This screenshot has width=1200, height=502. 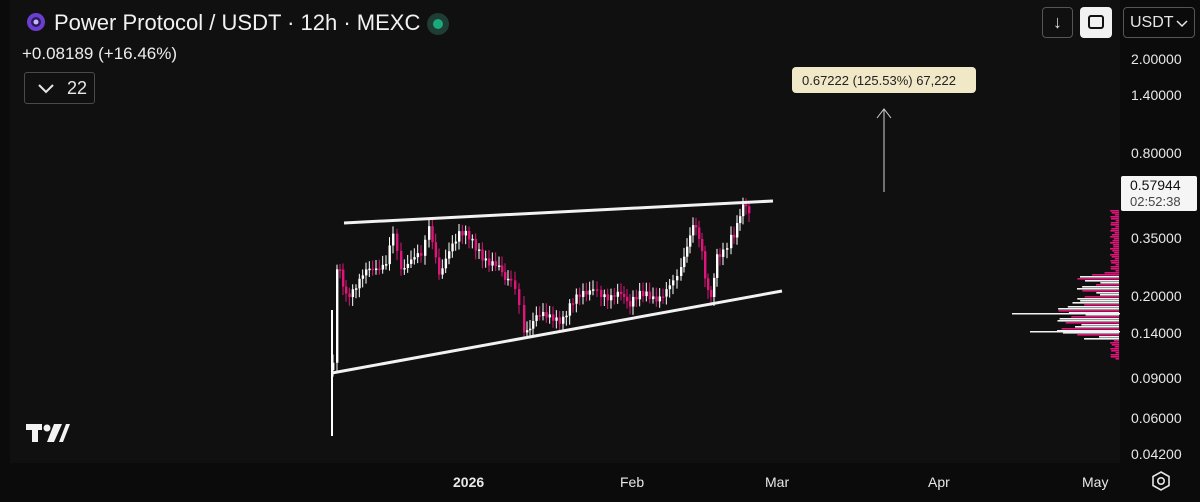 What do you see at coordinates (1160, 231) in the screenshot?
I see `price-axis` at bounding box center [1160, 231].